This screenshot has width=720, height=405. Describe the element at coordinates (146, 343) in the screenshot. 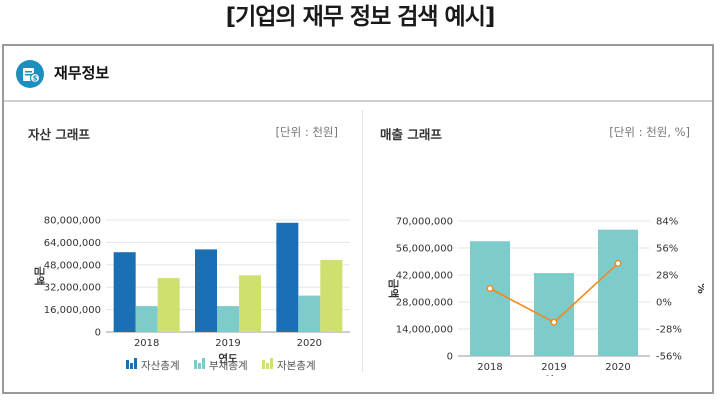

I see `asset-x-tick-label: 2018` at that location.